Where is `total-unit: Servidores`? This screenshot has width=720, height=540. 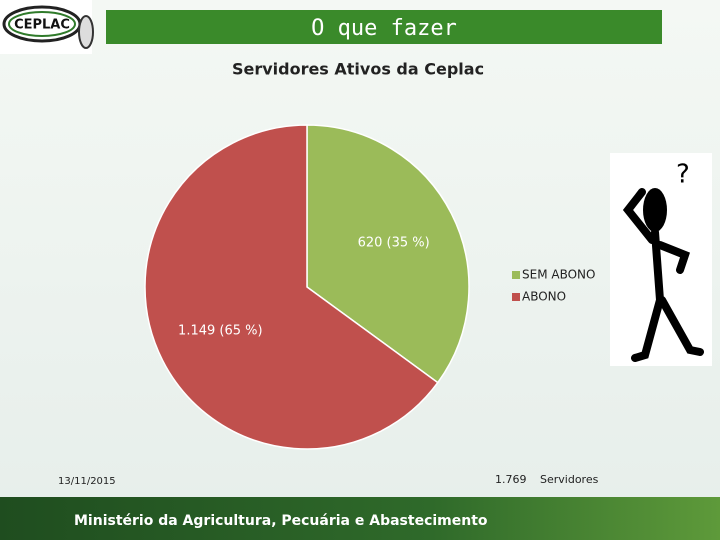 total-unit: Servidores is located at coordinates (569, 479).